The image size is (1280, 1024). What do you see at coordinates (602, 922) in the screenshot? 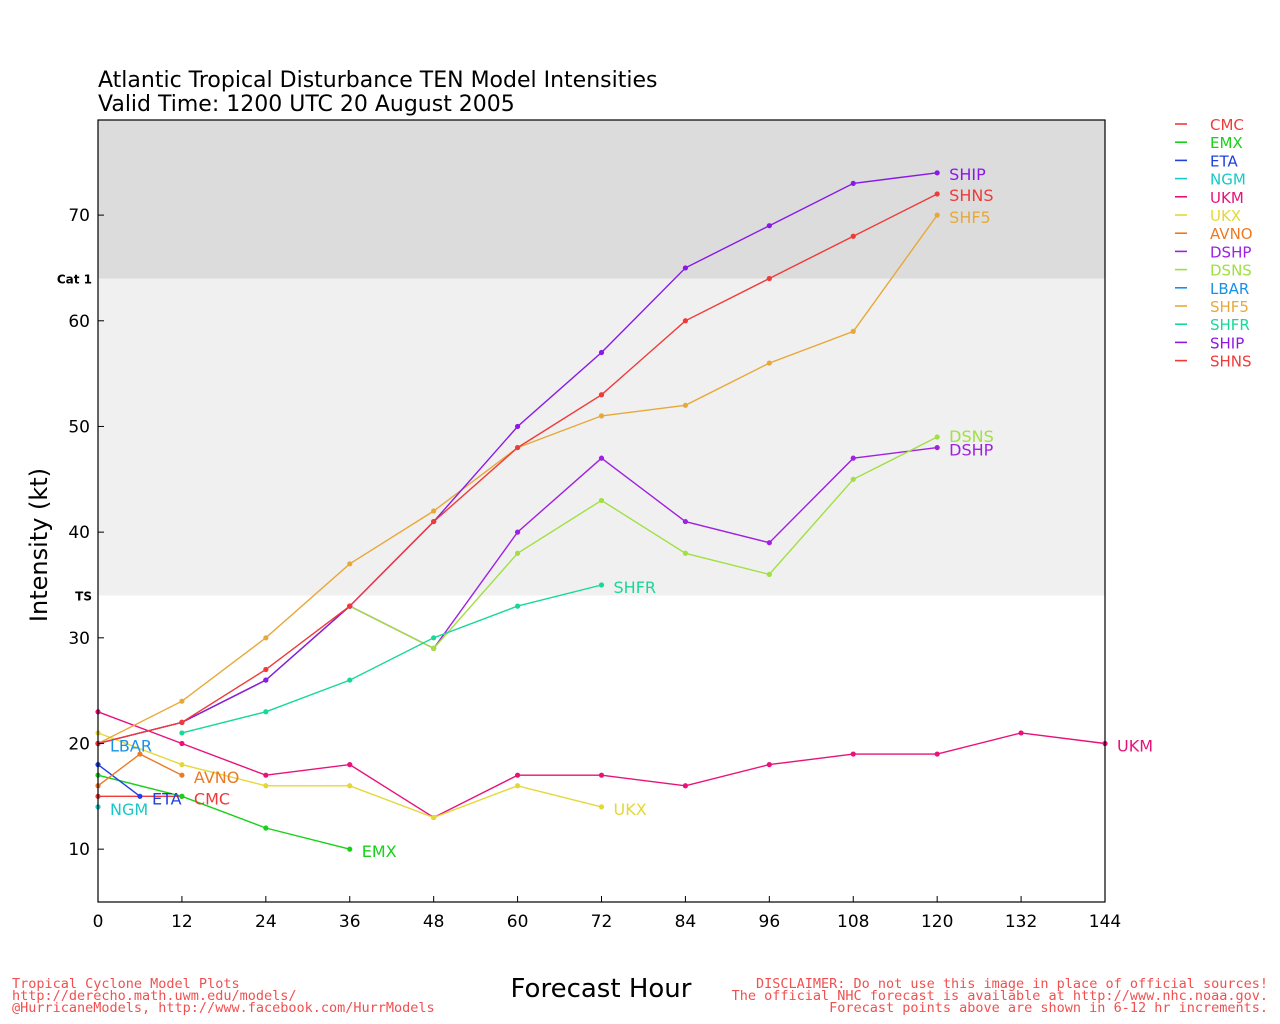
I see `x-tick-label: 72` at bounding box center [602, 922].